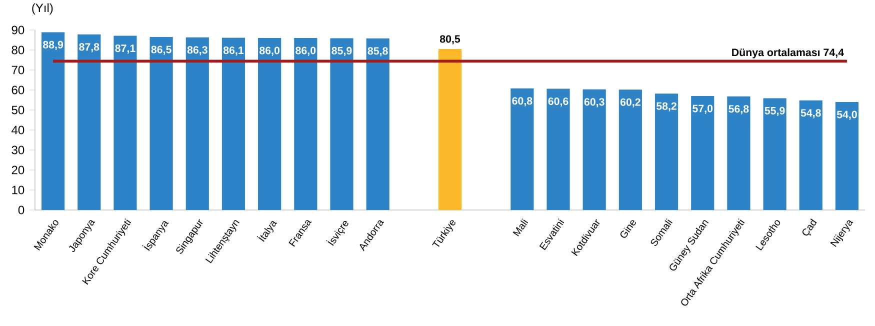  Describe the element at coordinates (233, 51) in the screenshot. I see `data-label: 86,1` at that location.